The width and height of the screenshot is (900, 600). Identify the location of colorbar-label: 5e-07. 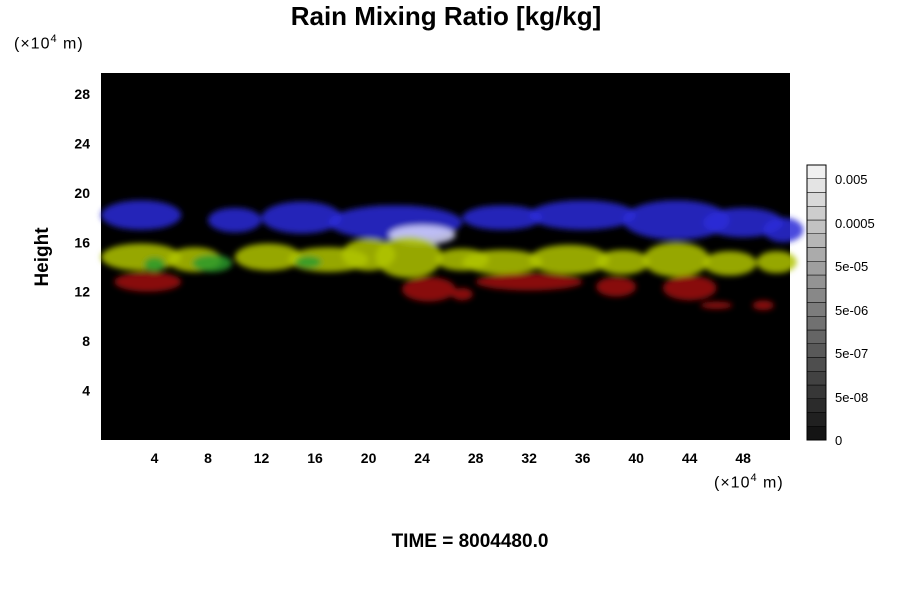
(851, 353).